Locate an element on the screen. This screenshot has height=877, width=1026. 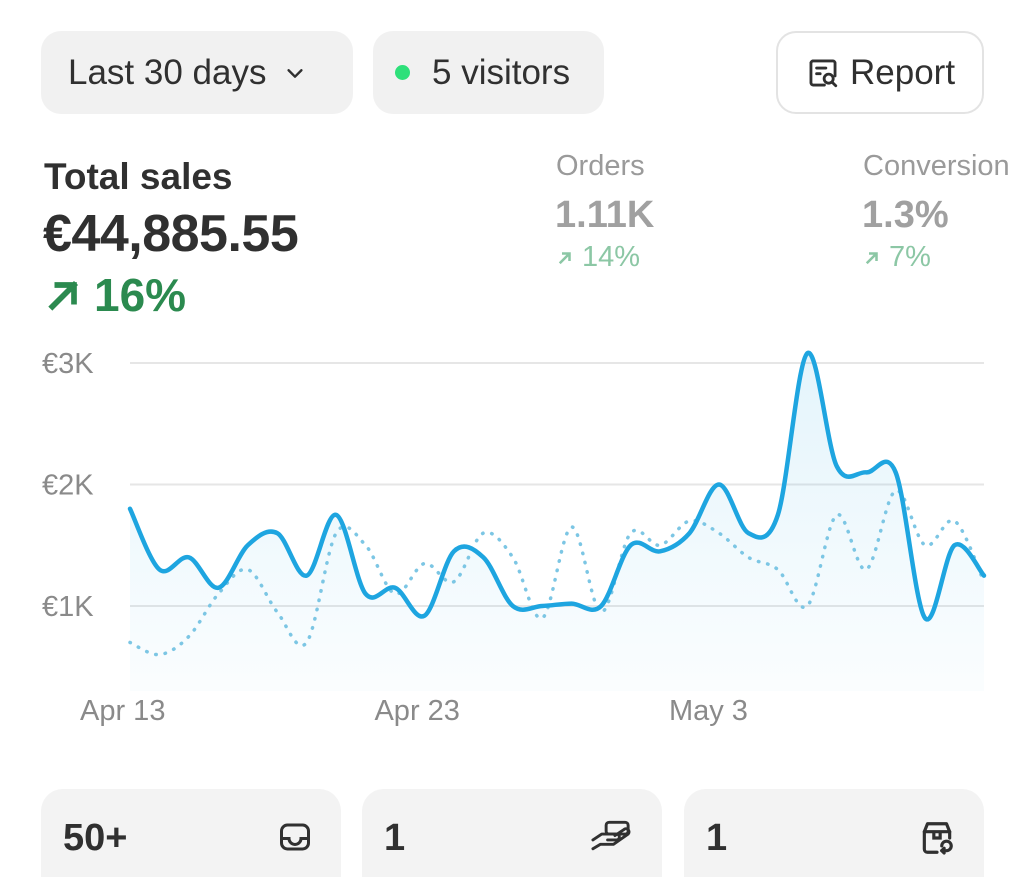
x-tick-label: Apr 23 is located at coordinates (416, 711).